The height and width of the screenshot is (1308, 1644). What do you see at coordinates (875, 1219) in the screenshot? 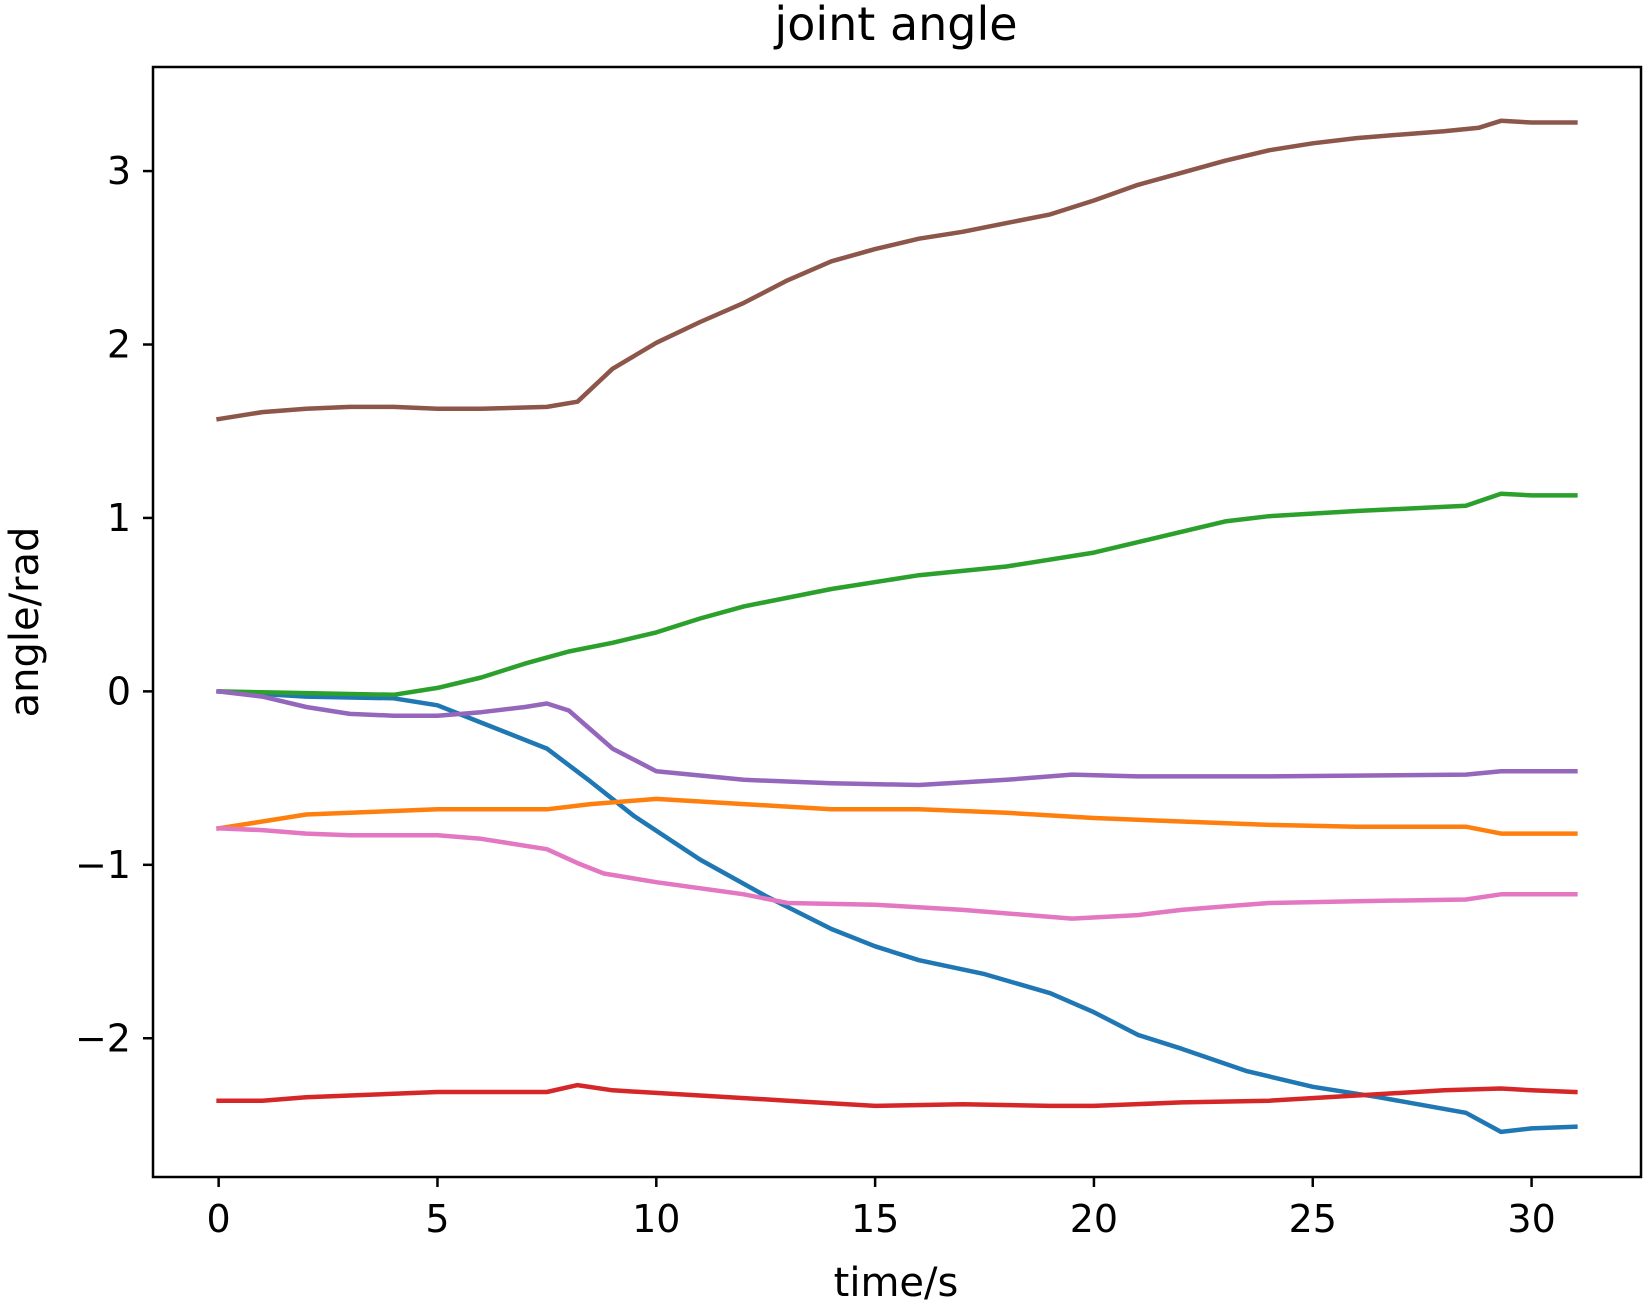
I see `x-tick-label: 15` at bounding box center [875, 1219].